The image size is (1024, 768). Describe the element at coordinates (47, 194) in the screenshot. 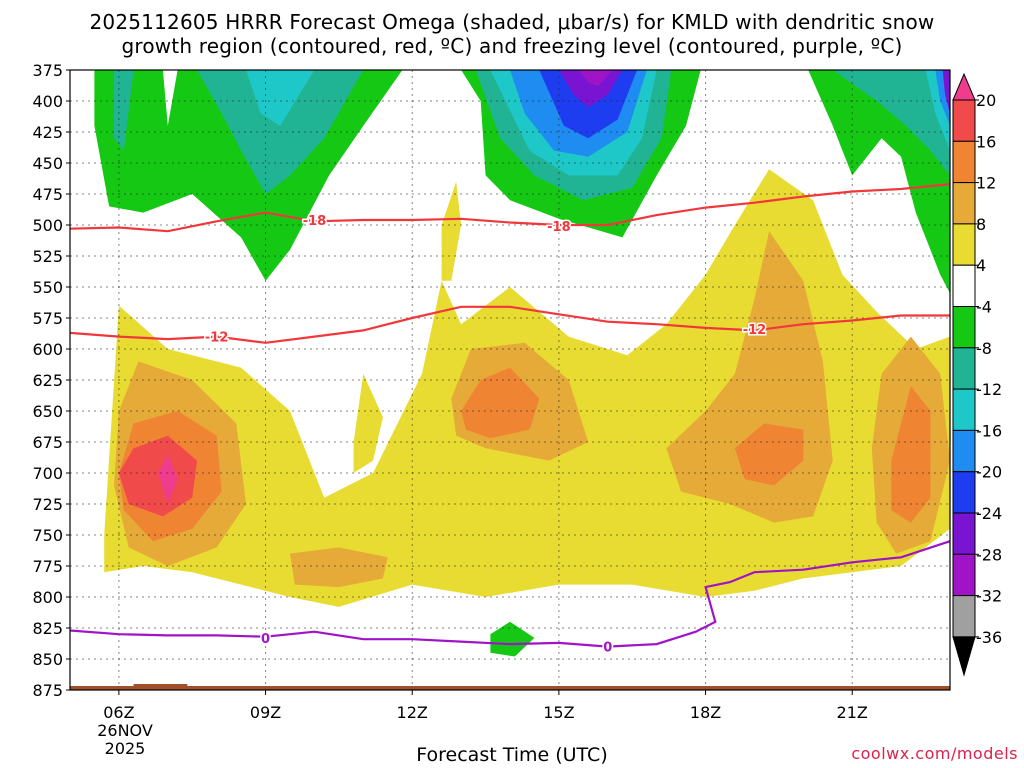

I see `y-tick-label: 475` at that location.